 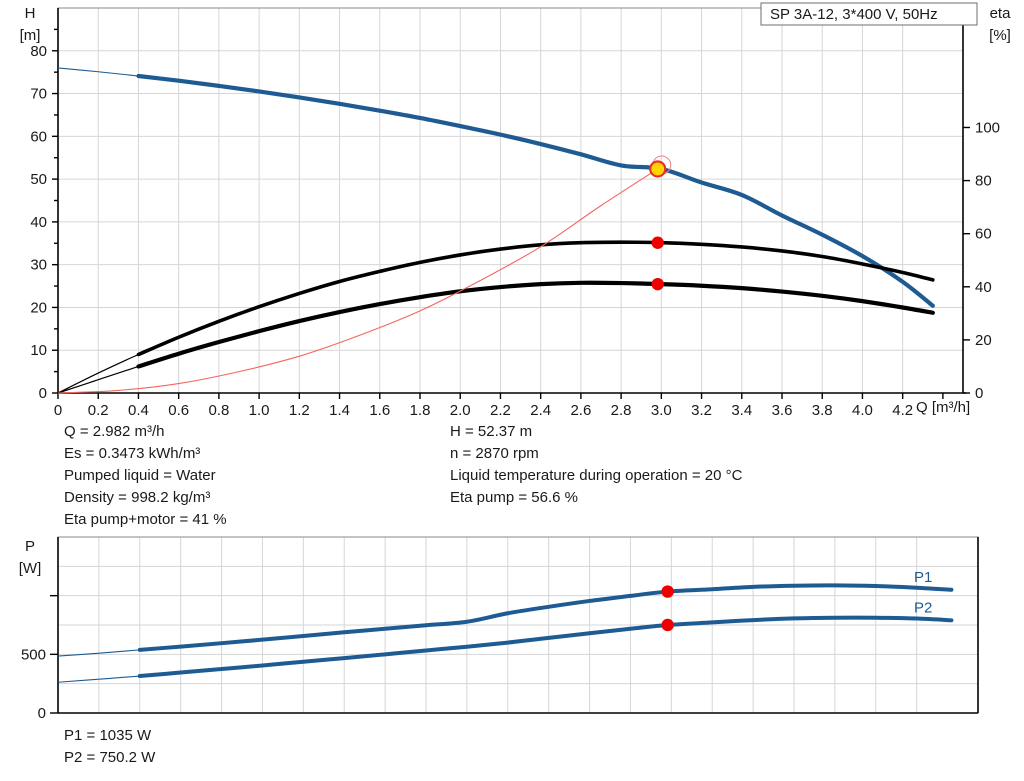 What do you see at coordinates (110, 746) in the screenshot?
I see `power-data-block: P1 = 1035 W P2 = 750.2 W` at bounding box center [110, 746].